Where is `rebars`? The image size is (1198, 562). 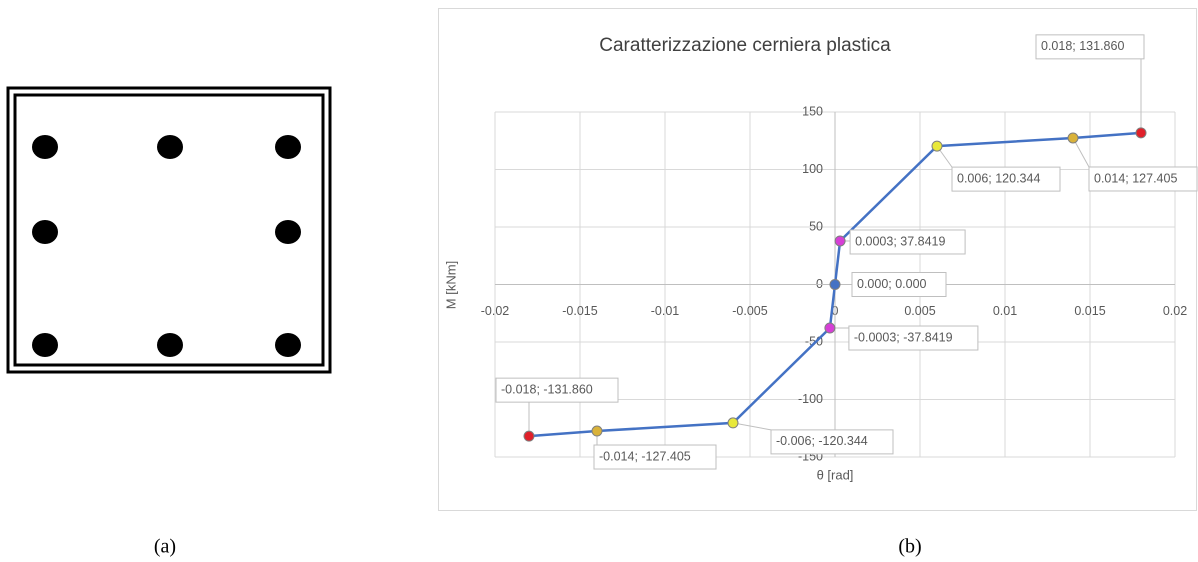 rebars is located at coordinates (166, 246).